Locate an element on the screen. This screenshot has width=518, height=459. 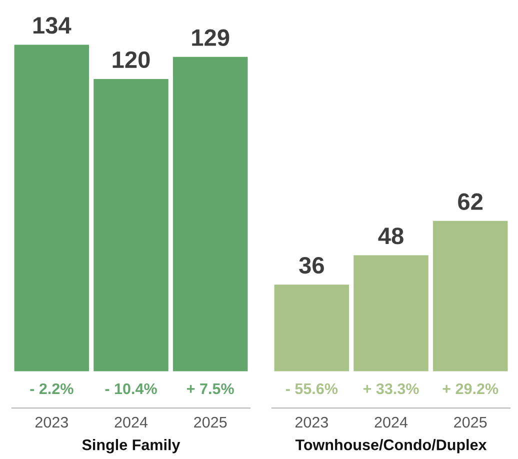
x-axis-title: Single Family is located at coordinates (131, 446).